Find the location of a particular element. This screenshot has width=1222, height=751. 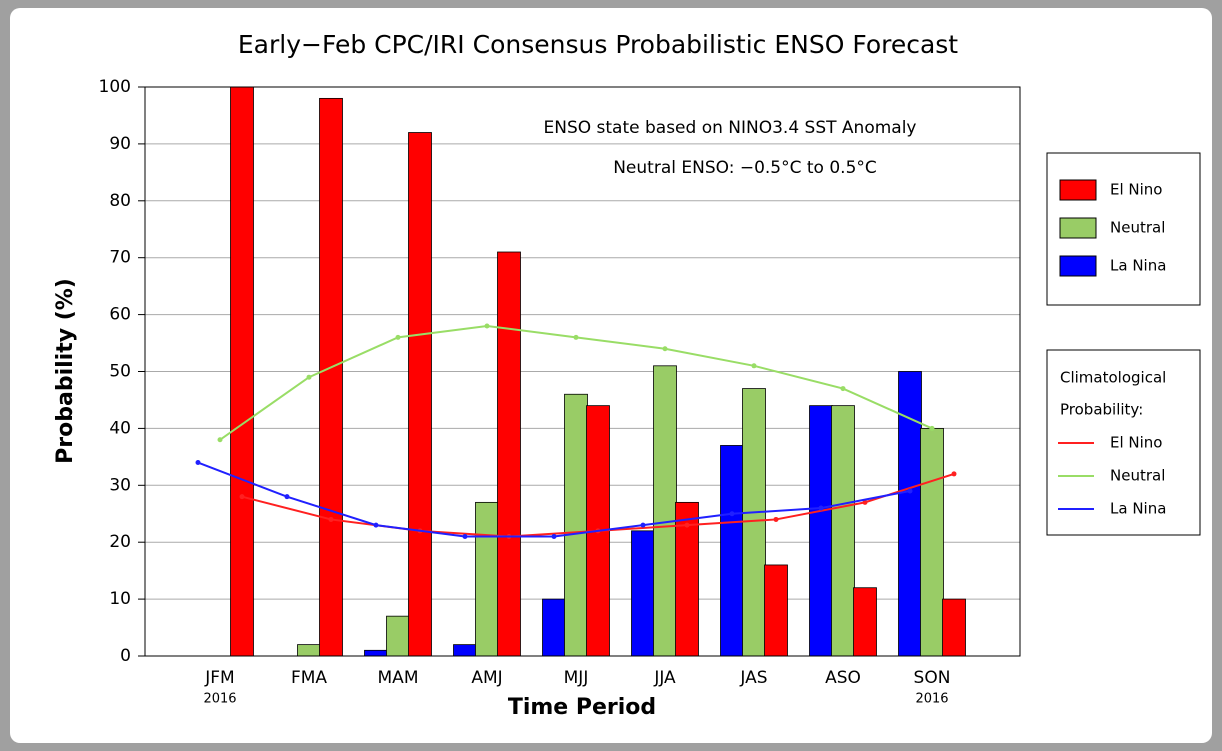

y-axis-label: Probability (%) is located at coordinates (65, 371).